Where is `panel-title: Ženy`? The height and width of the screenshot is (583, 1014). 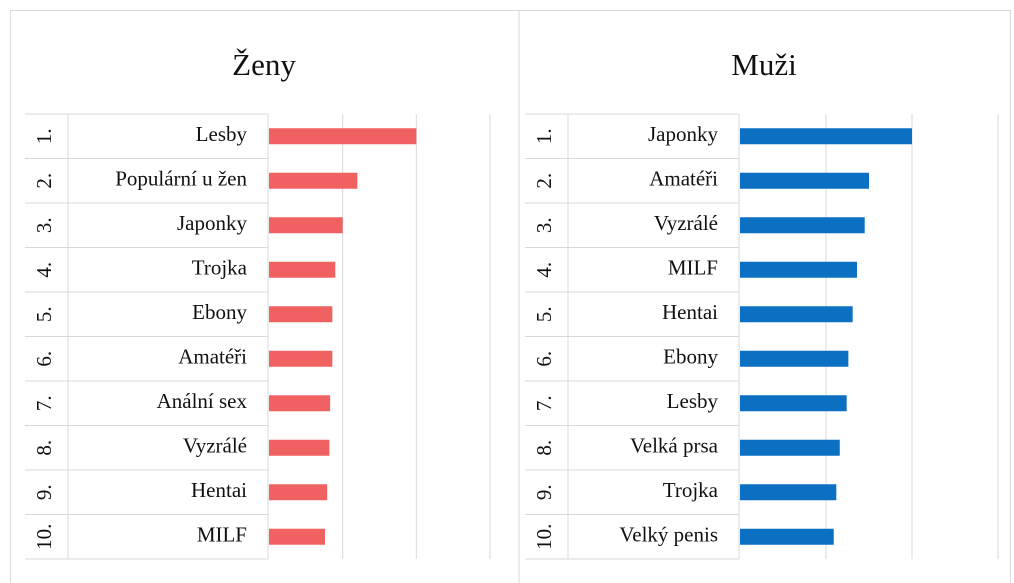
panel-title: Ženy is located at coordinates (264, 64).